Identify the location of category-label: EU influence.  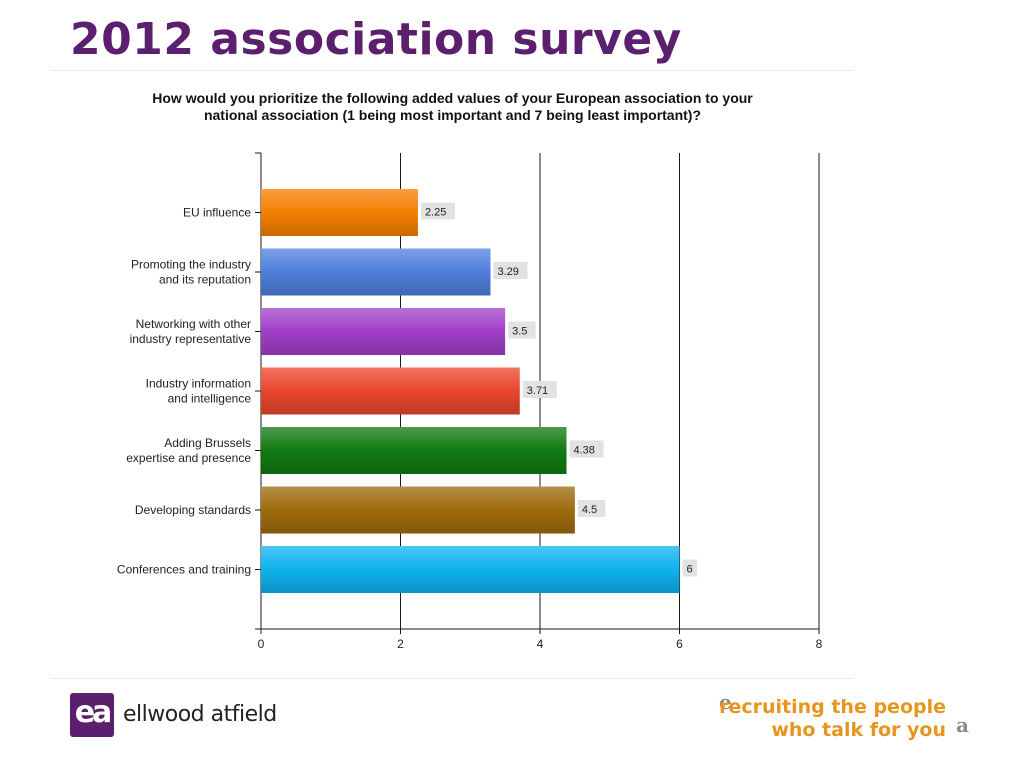
(217, 213).